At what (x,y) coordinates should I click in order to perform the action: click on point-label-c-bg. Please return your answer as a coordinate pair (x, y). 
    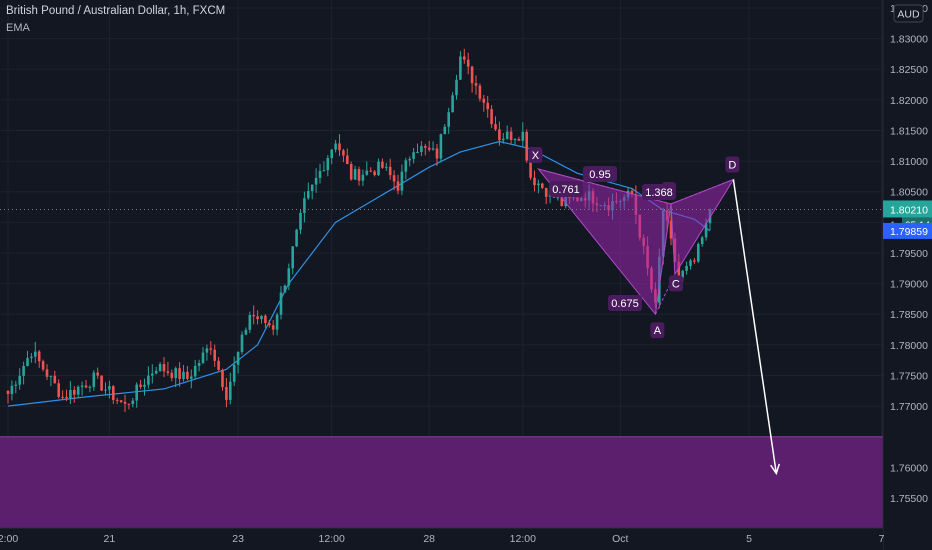
    Looking at the image, I should click on (675, 283).